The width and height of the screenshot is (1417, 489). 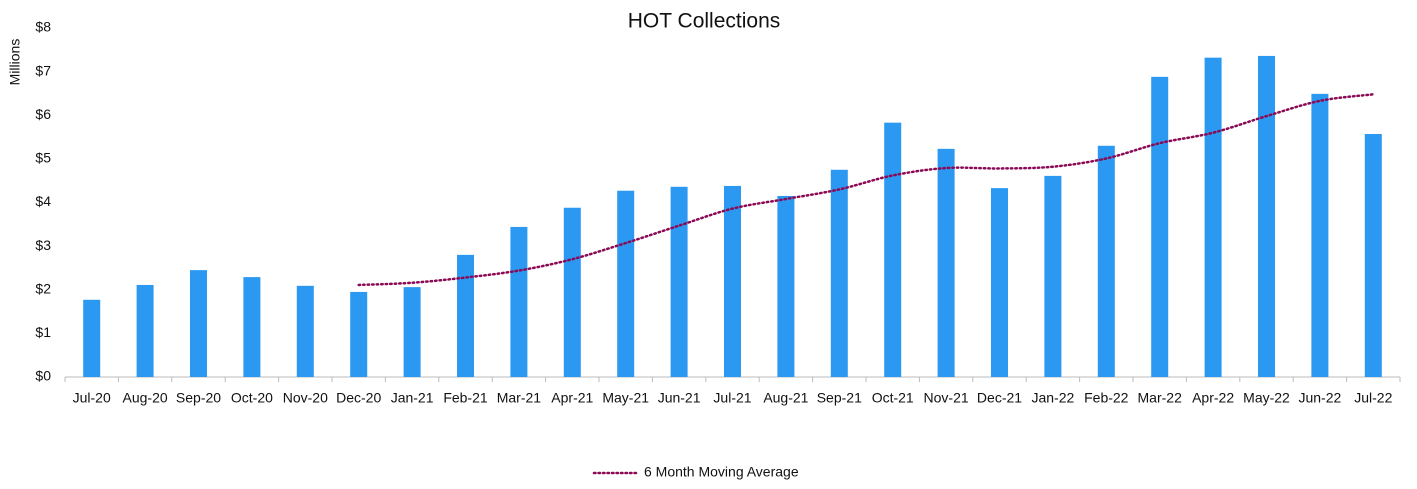 What do you see at coordinates (704, 21) in the screenshot?
I see `chart-title: HOT Collections` at bounding box center [704, 21].